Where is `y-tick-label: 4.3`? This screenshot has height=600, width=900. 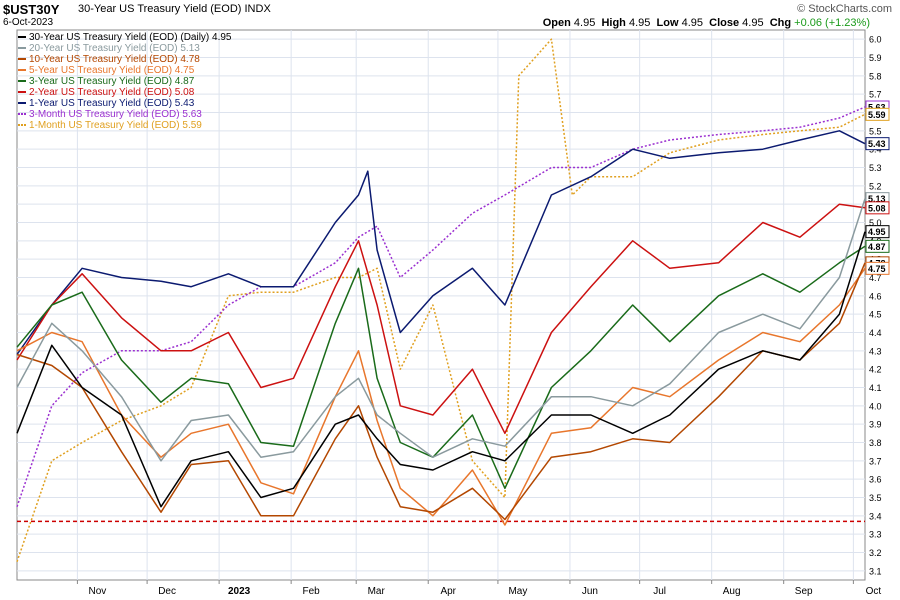
y-tick-label: 4.3 is located at coordinates (875, 351).